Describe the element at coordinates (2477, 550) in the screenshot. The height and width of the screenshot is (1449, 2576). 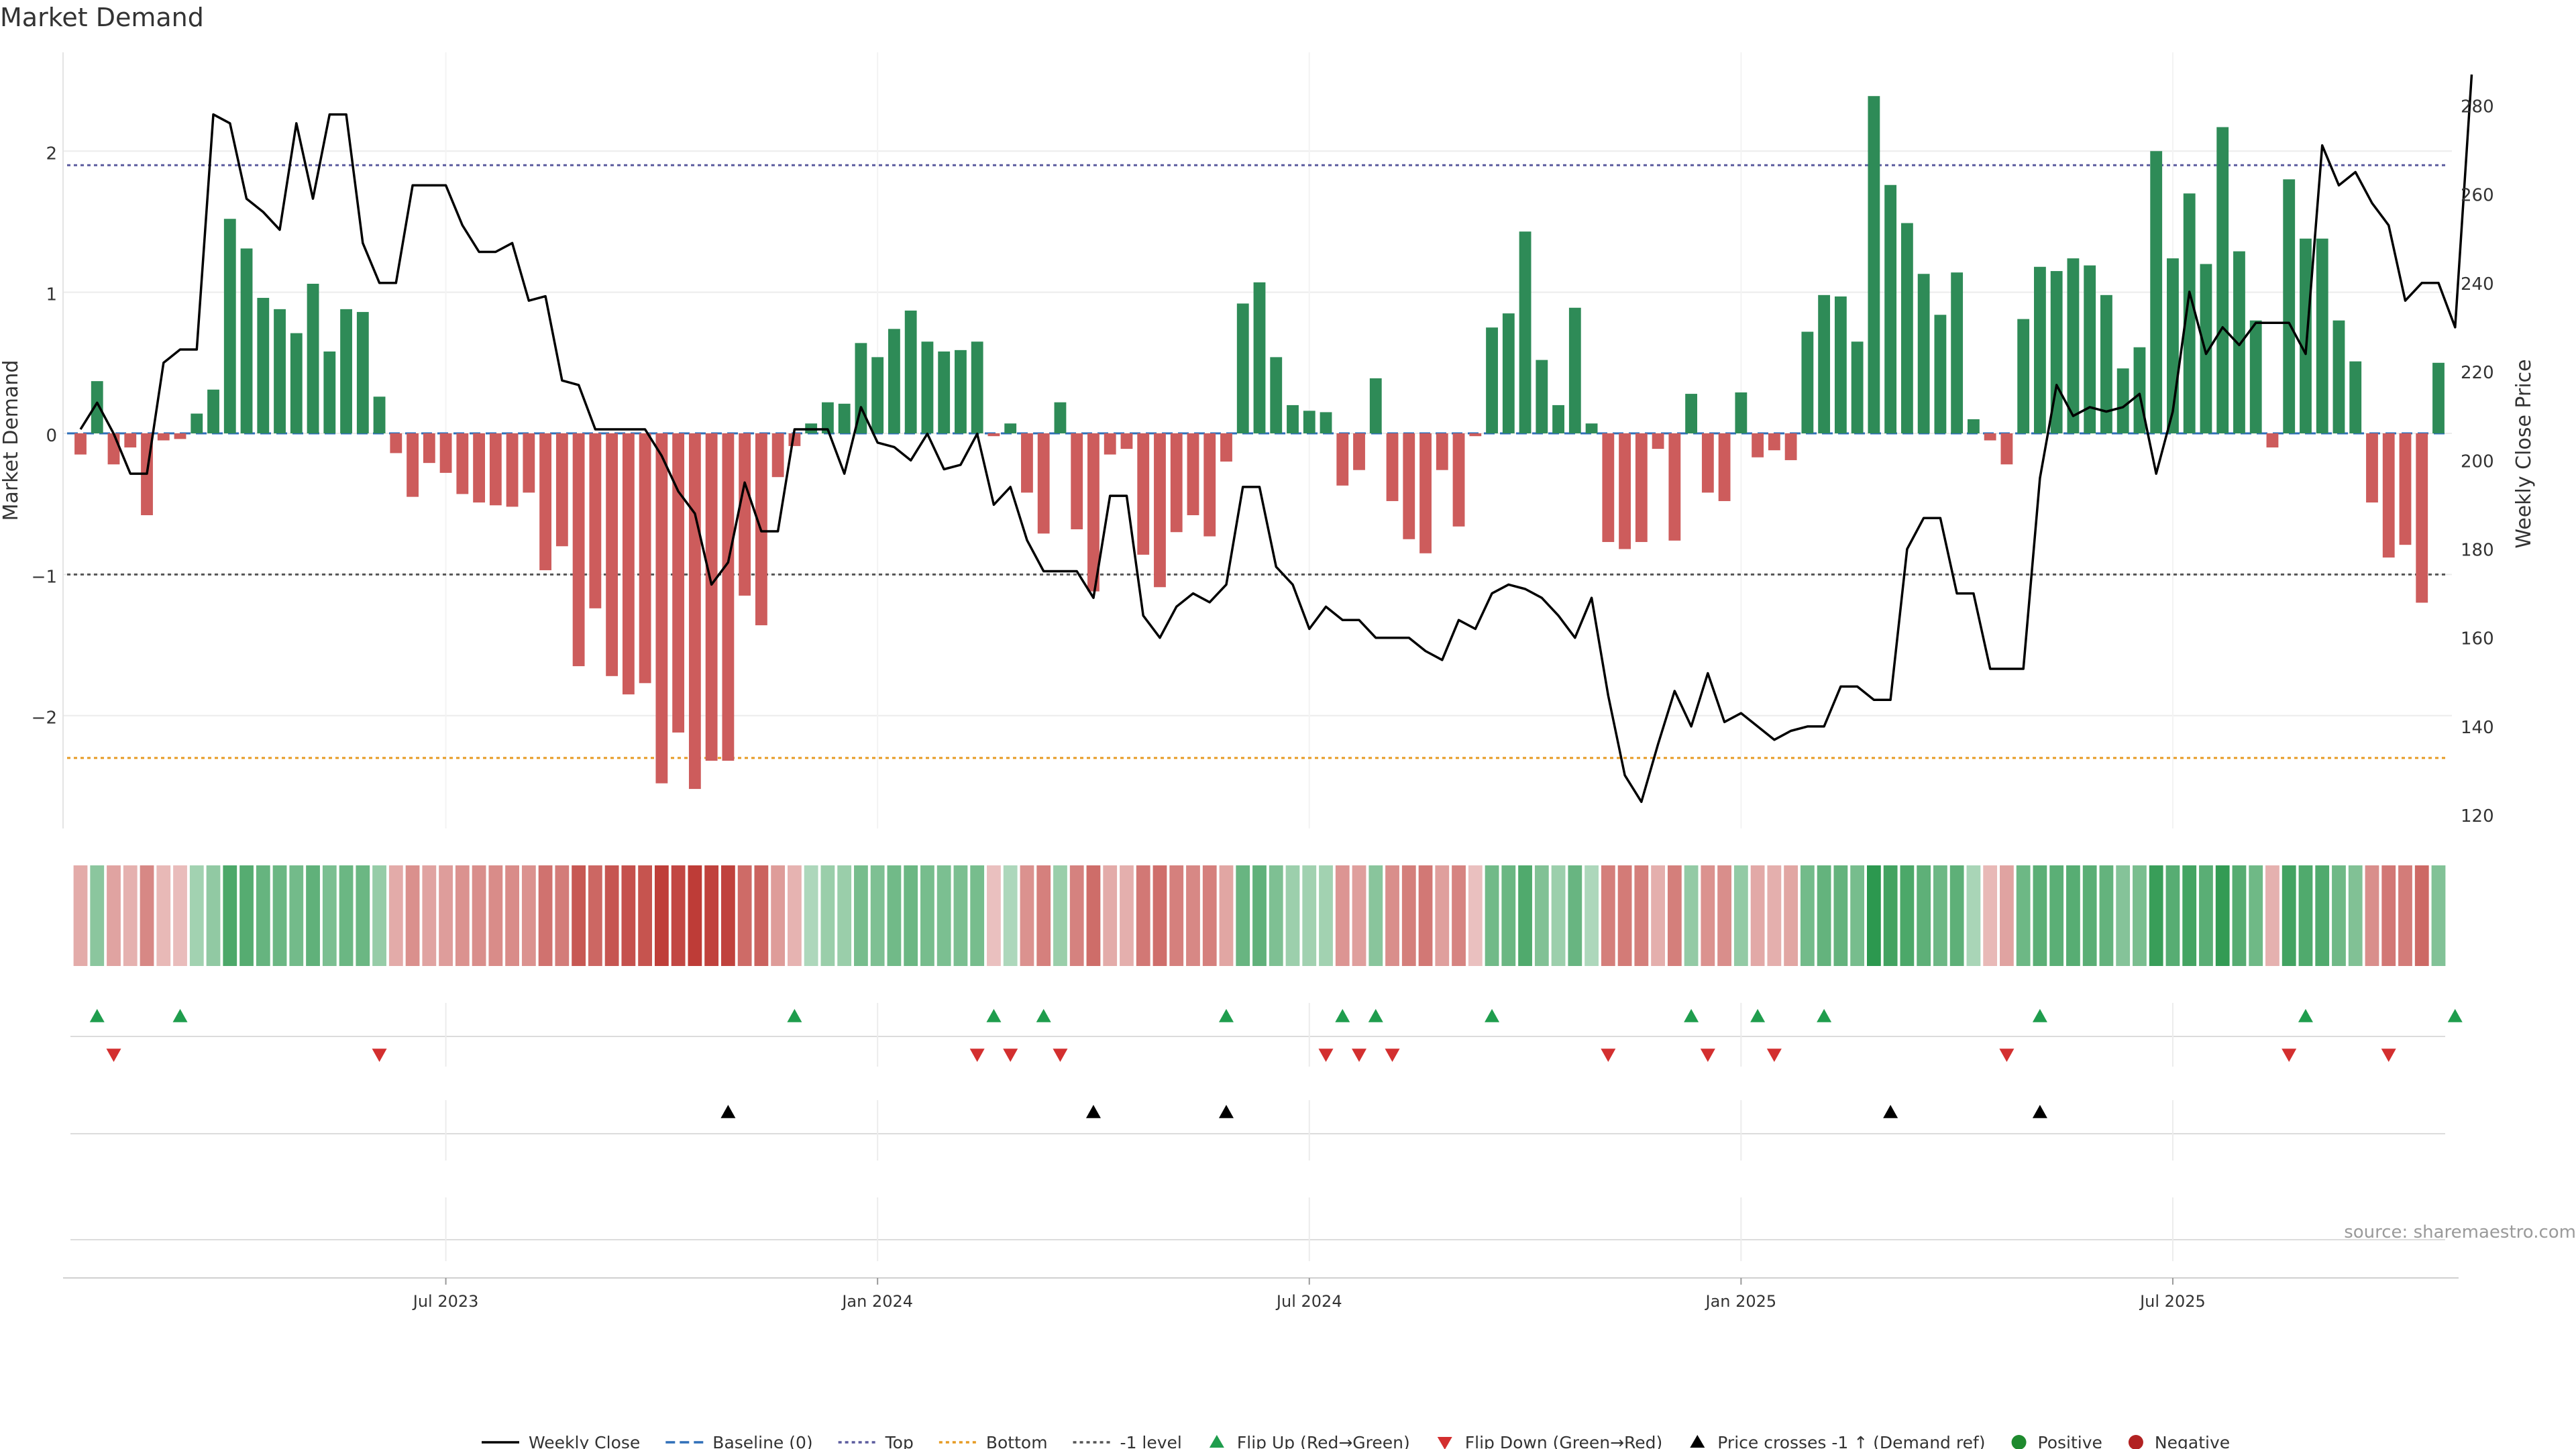
I see `y-right-tick-label: 180` at that location.